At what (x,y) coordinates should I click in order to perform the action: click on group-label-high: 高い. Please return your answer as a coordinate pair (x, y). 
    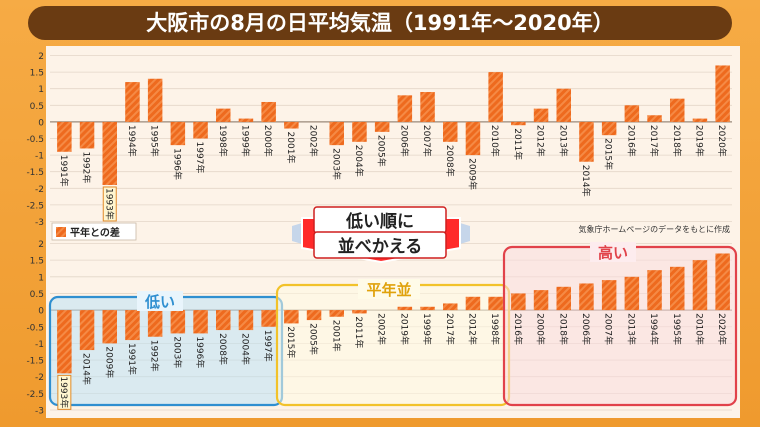
    Looking at the image, I should click on (613, 253).